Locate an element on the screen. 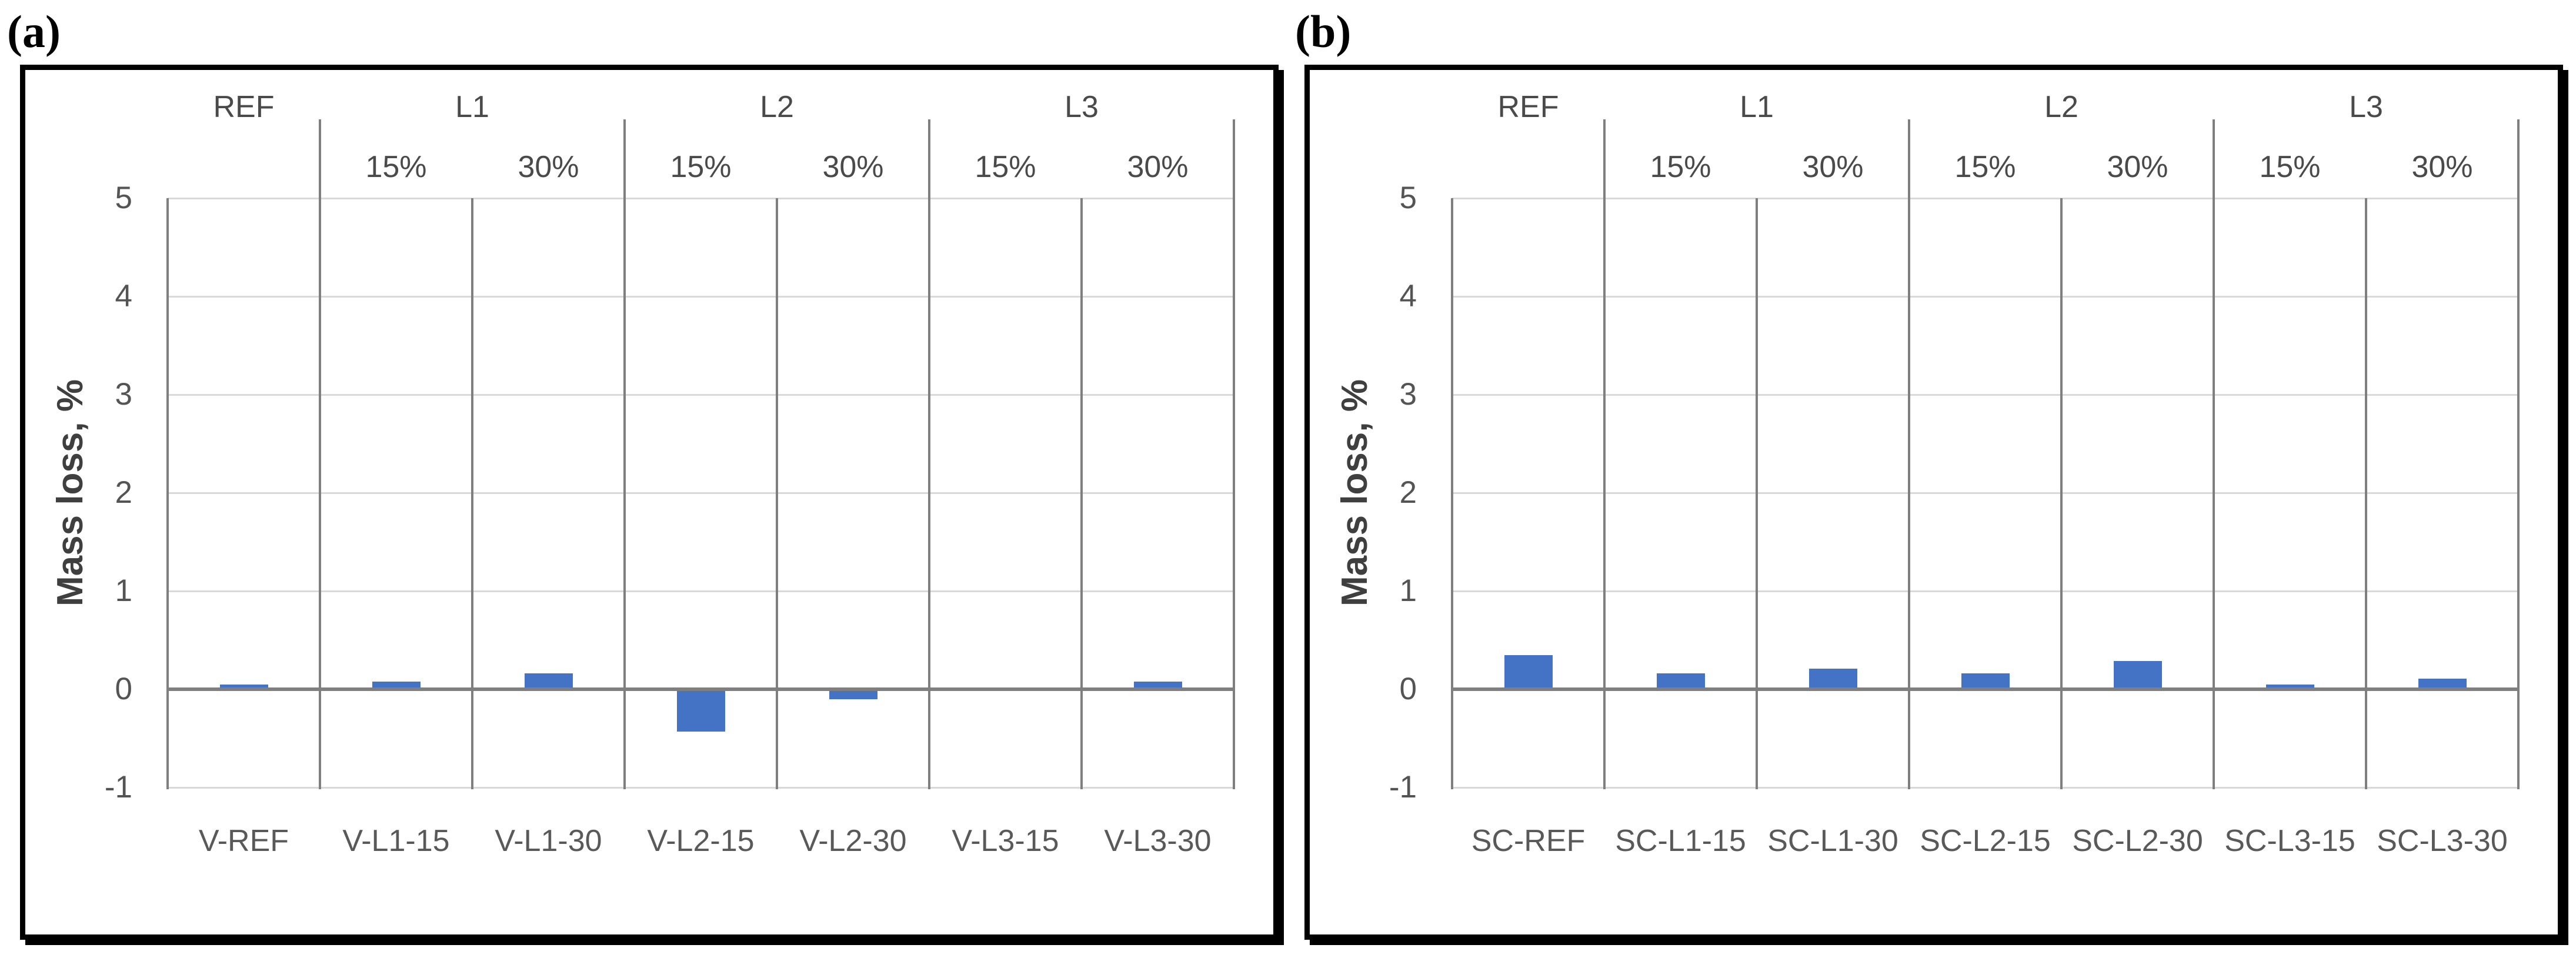  category-label-V-L1-15: V-L1-15 is located at coordinates (396, 841).